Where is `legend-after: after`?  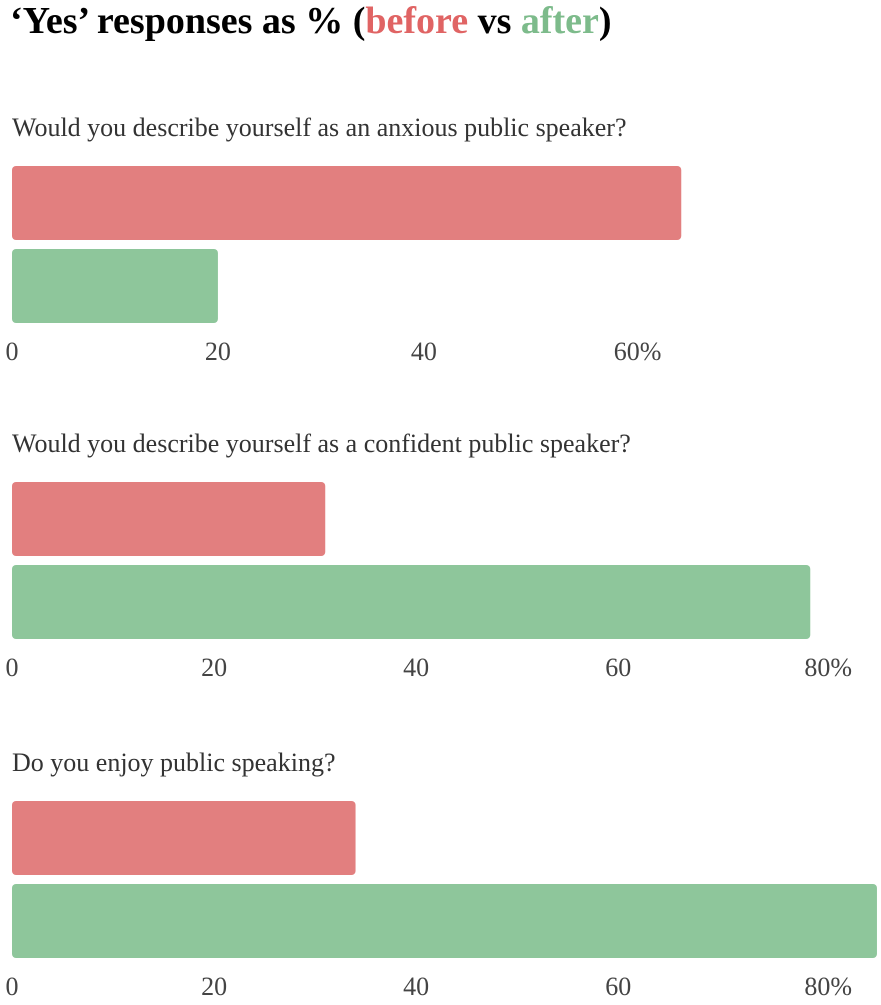 legend-after: after is located at coordinates (560, 21).